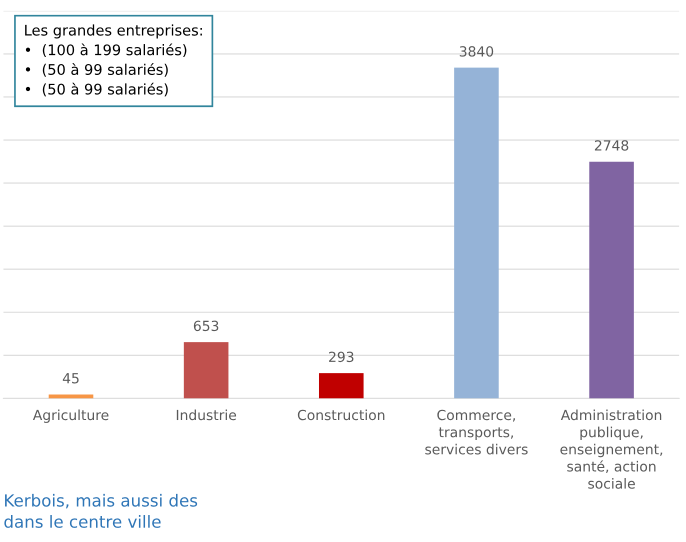  I want to click on data-label: 3840, so click(477, 51).